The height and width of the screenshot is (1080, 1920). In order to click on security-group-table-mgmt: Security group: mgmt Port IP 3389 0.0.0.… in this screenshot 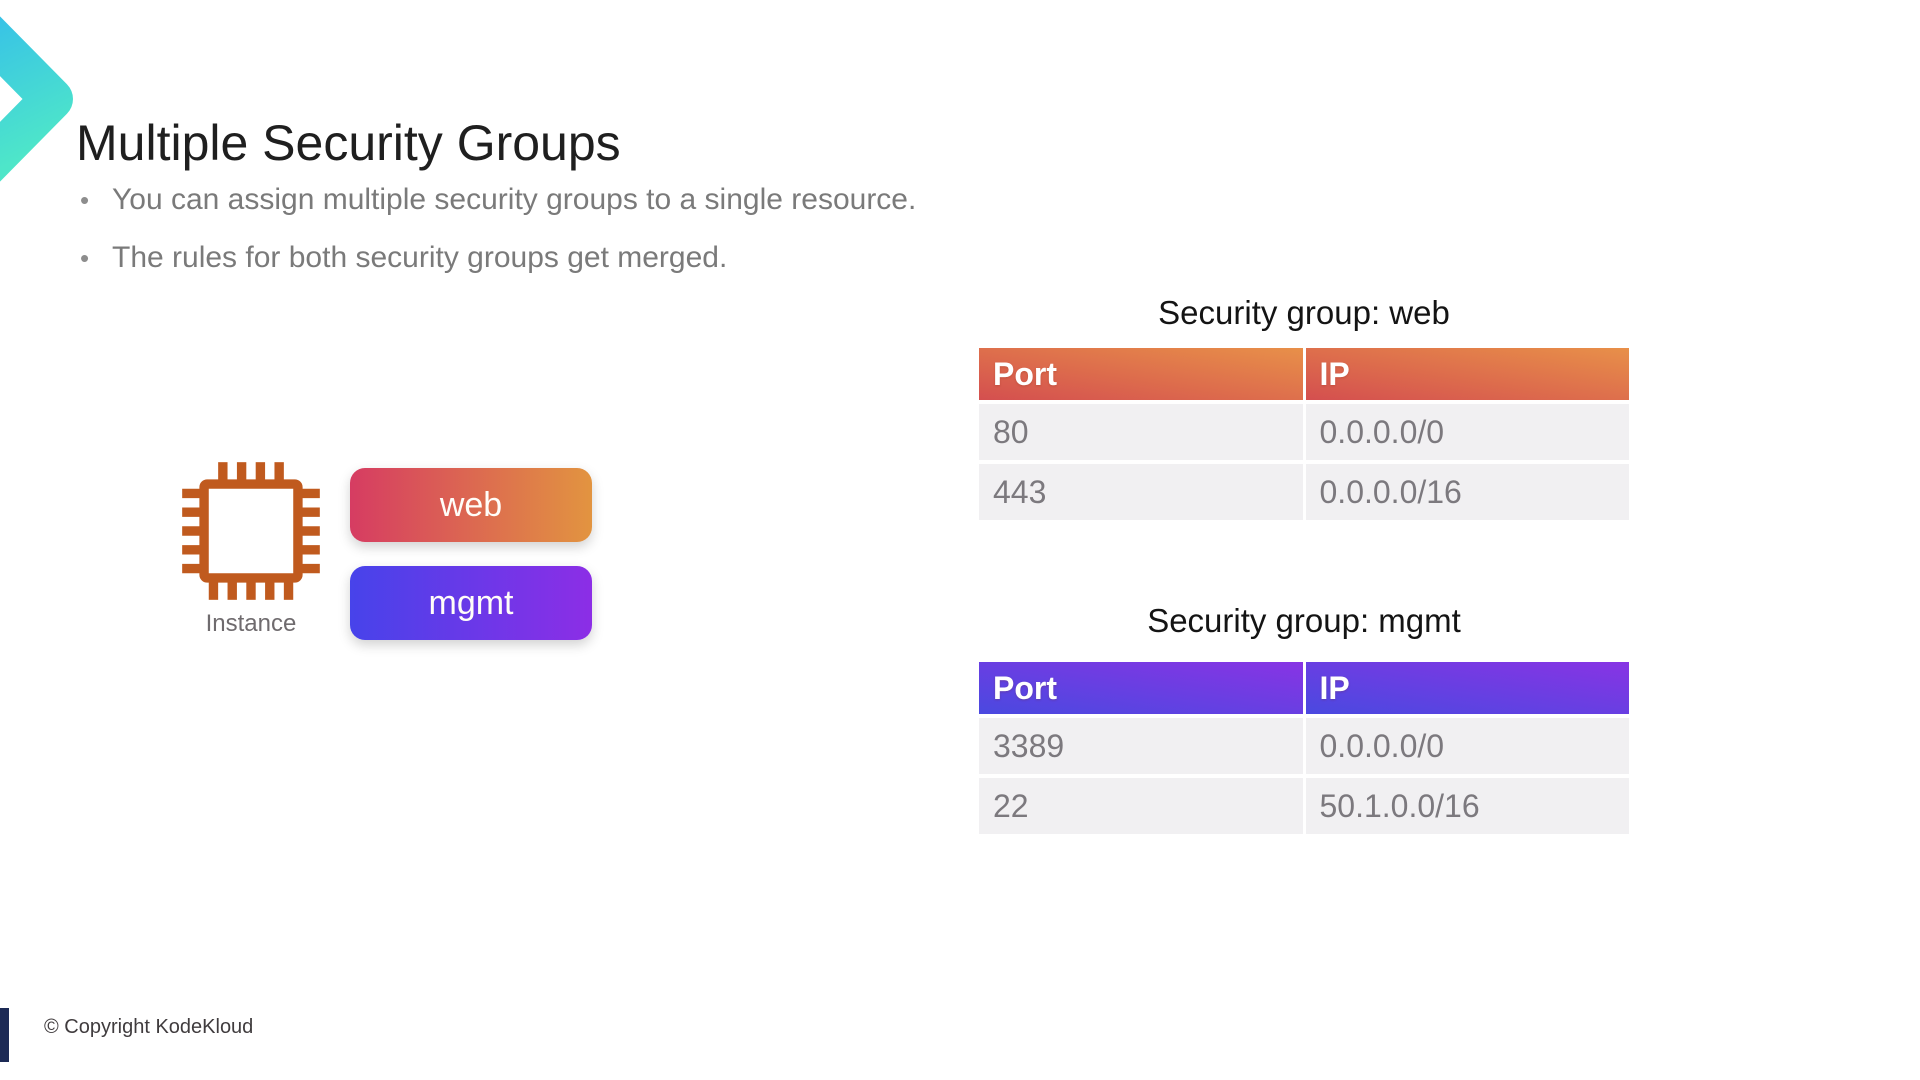, I will do `click(1304, 719)`.